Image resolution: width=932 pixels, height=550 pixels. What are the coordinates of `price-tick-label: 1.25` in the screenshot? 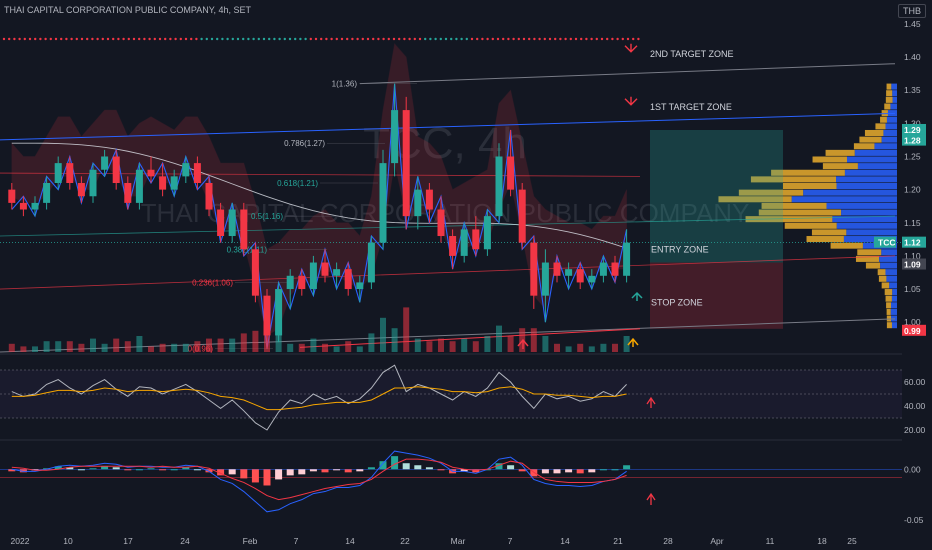 It's located at (912, 156).